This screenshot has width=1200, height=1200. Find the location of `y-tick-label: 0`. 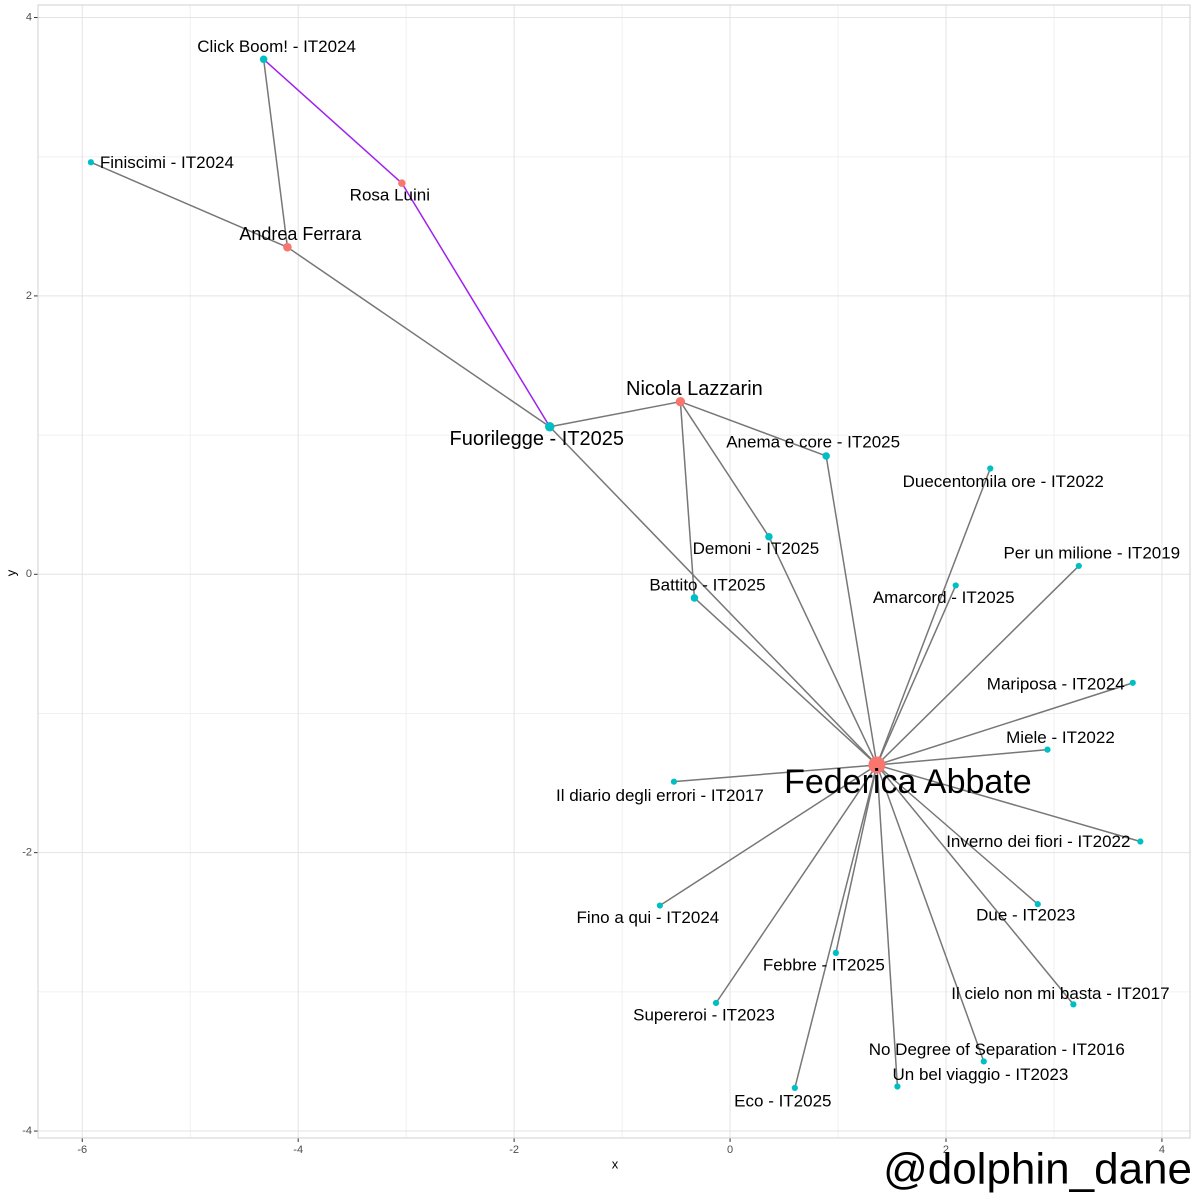

y-tick-label: 0 is located at coordinates (29, 574).